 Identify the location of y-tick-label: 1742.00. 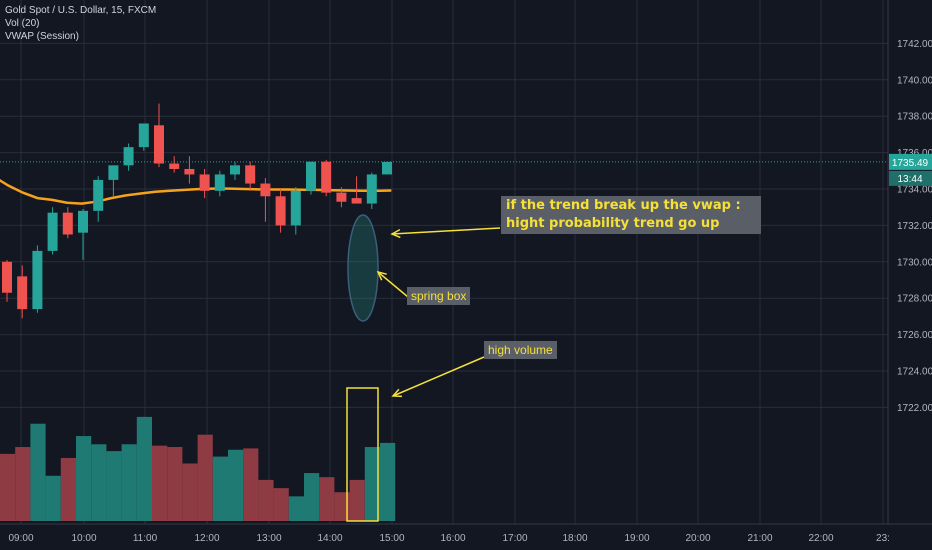
(914, 44).